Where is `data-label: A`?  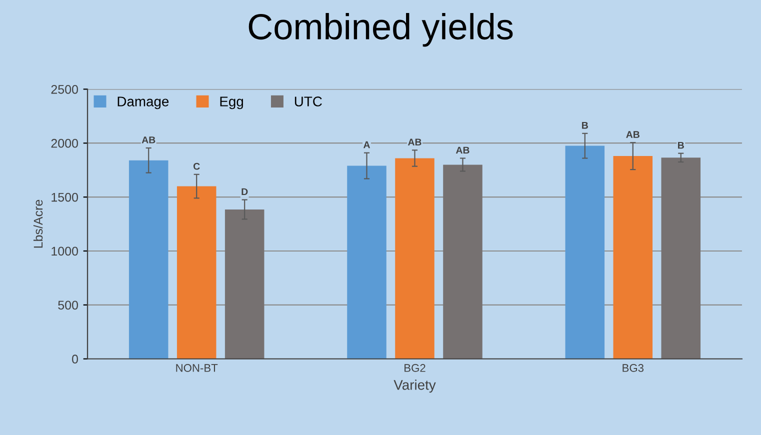 data-label: A is located at coordinates (366, 144).